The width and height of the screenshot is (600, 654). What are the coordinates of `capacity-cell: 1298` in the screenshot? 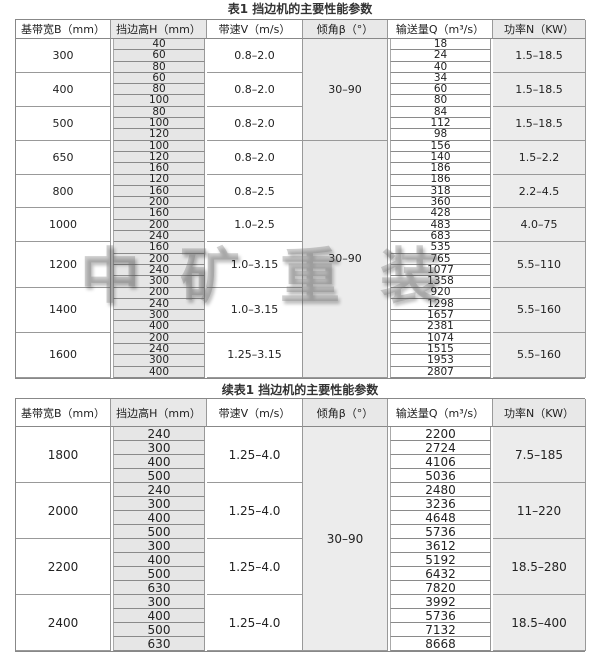 It's located at (440, 304).